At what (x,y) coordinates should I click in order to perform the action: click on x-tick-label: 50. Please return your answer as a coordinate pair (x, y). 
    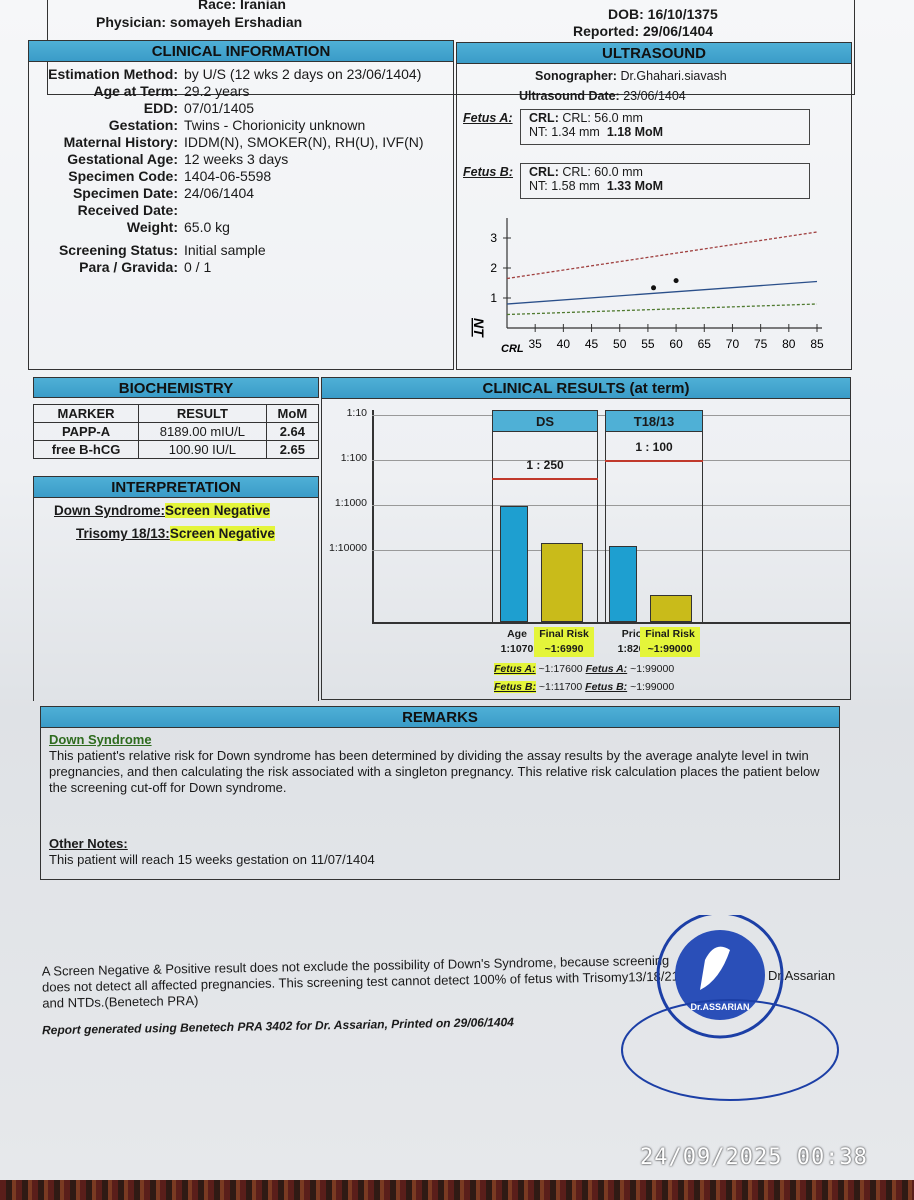
    Looking at the image, I should click on (620, 344).